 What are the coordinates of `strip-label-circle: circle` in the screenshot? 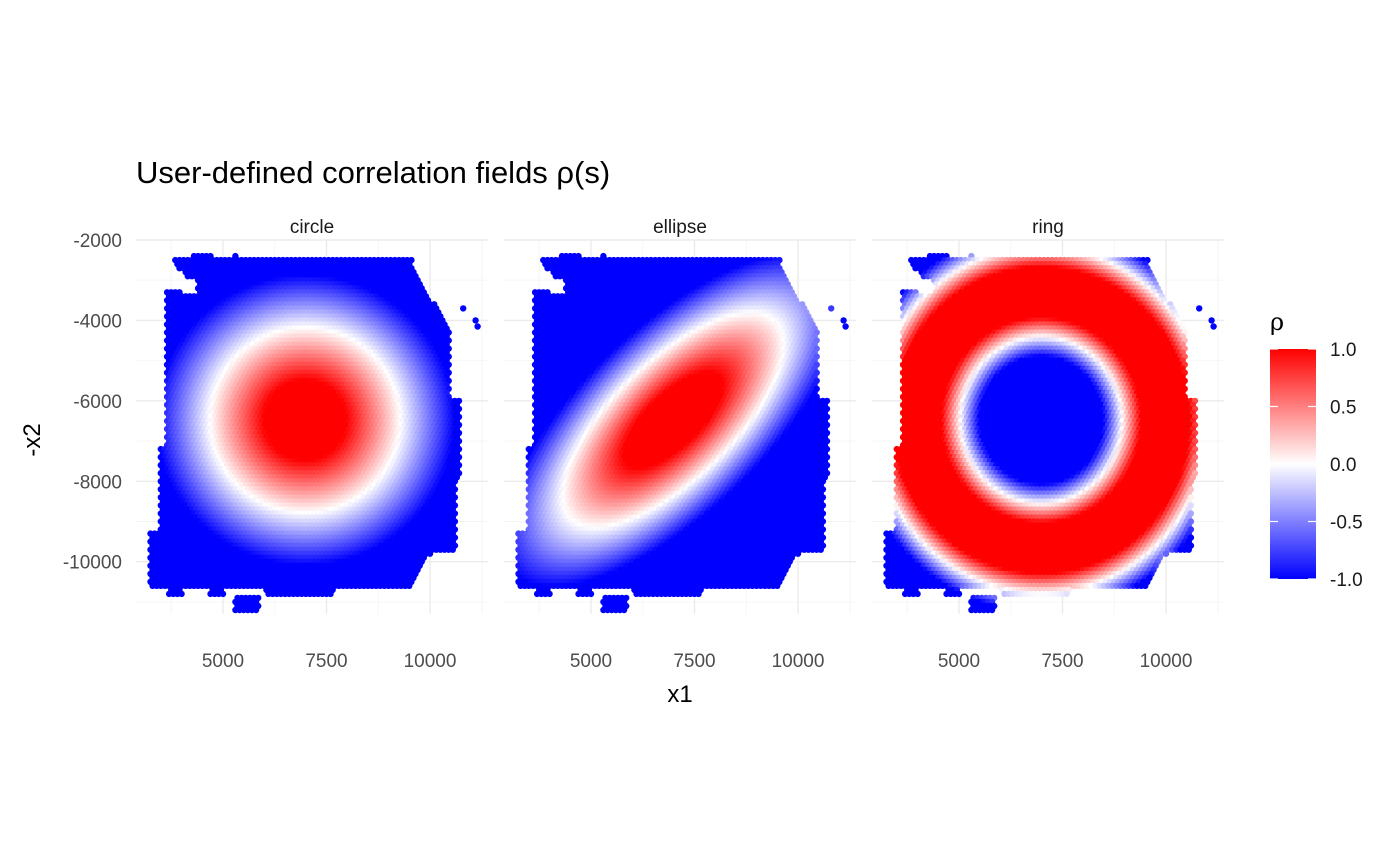 It's located at (312, 227).